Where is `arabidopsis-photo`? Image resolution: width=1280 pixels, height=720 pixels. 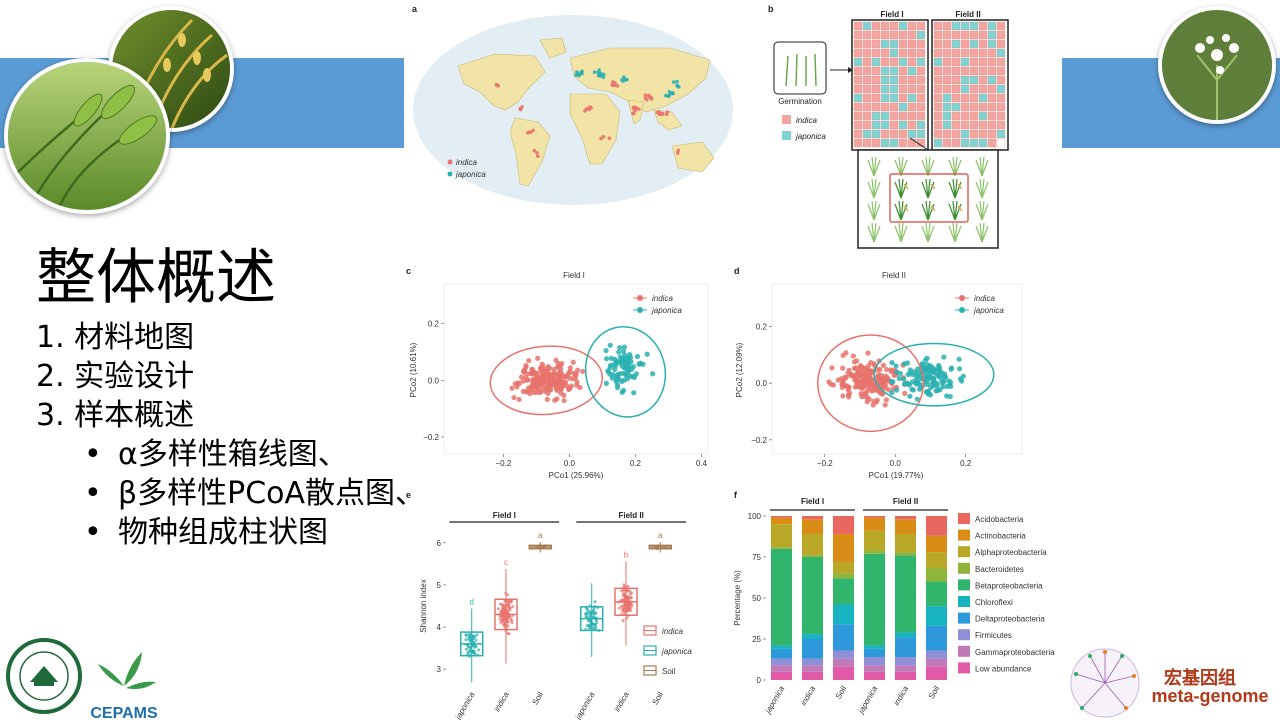
arabidopsis-photo is located at coordinates (1217, 65).